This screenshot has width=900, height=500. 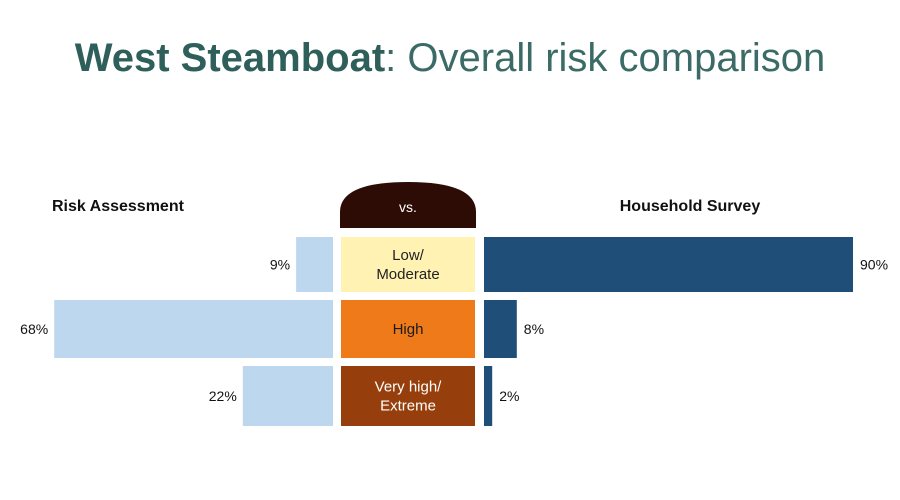 What do you see at coordinates (408, 406) in the screenshot?
I see `category-label-2-1: Extreme` at bounding box center [408, 406].